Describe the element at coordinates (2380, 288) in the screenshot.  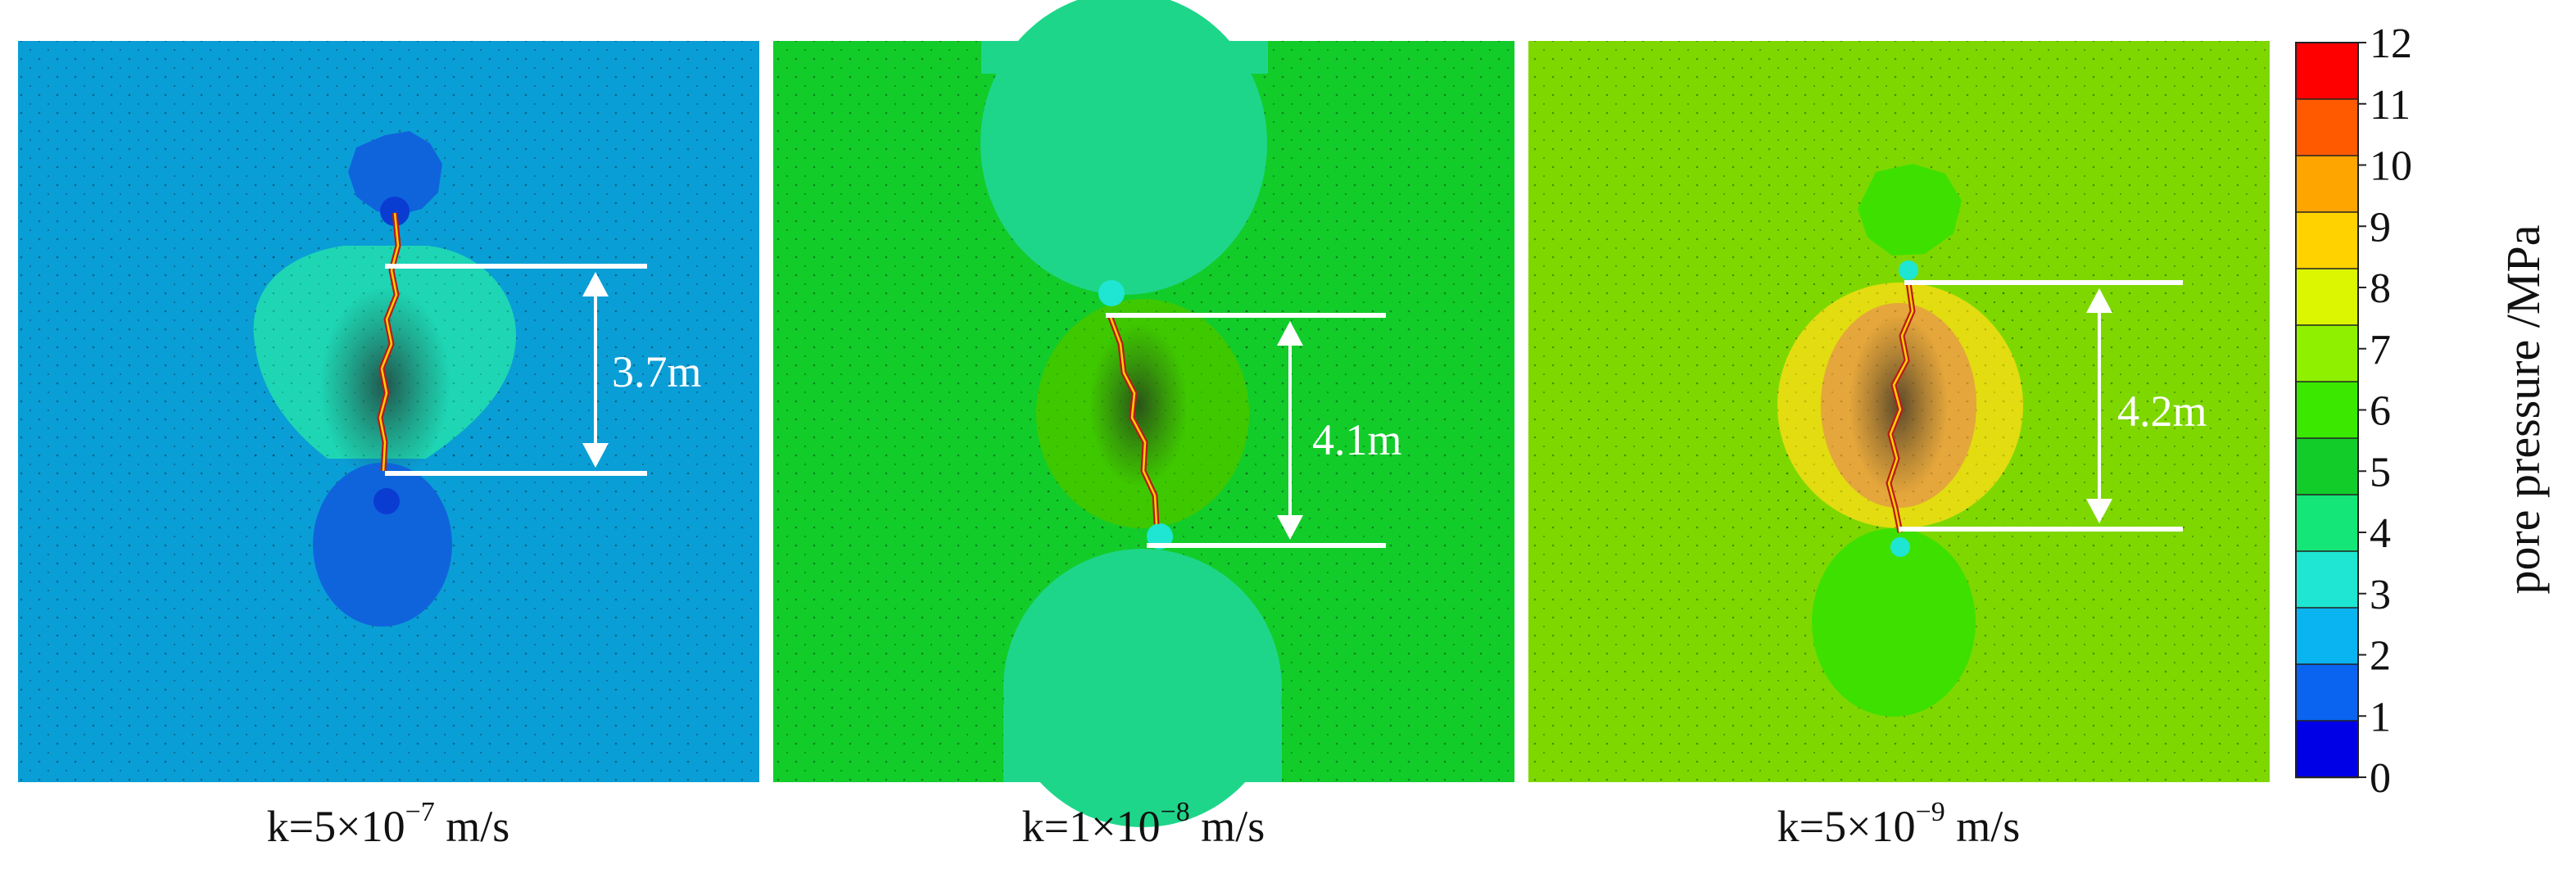
I see `colorbar-tick-label: 8` at that location.